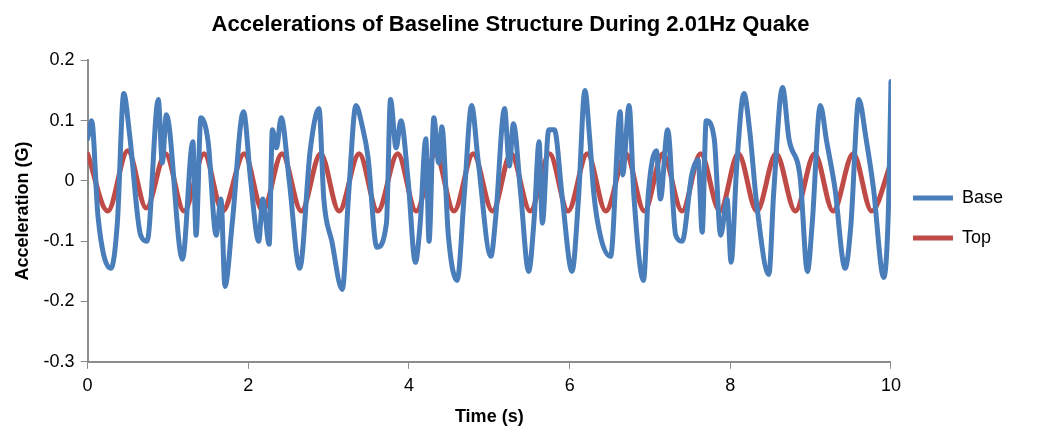 This screenshot has width=1043, height=436. What do you see at coordinates (248, 384) in the screenshot?
I see `x-tick-label: 2` at bounding box center [248, 384].